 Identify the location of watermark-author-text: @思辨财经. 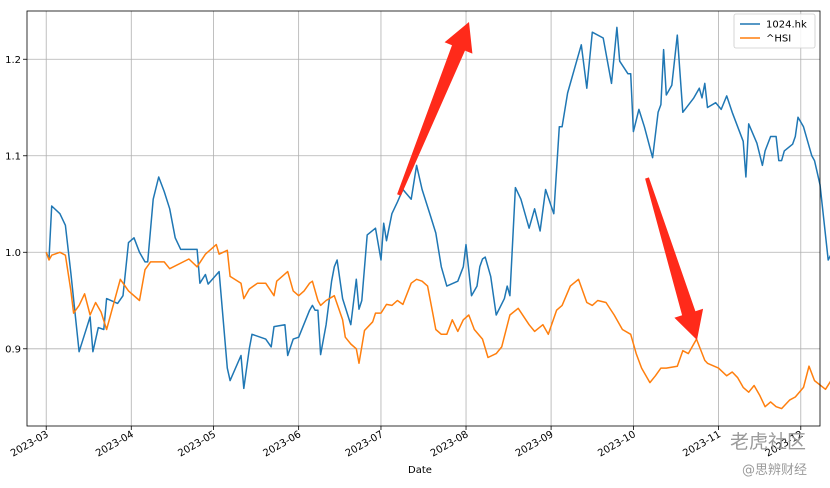
(774, 470).